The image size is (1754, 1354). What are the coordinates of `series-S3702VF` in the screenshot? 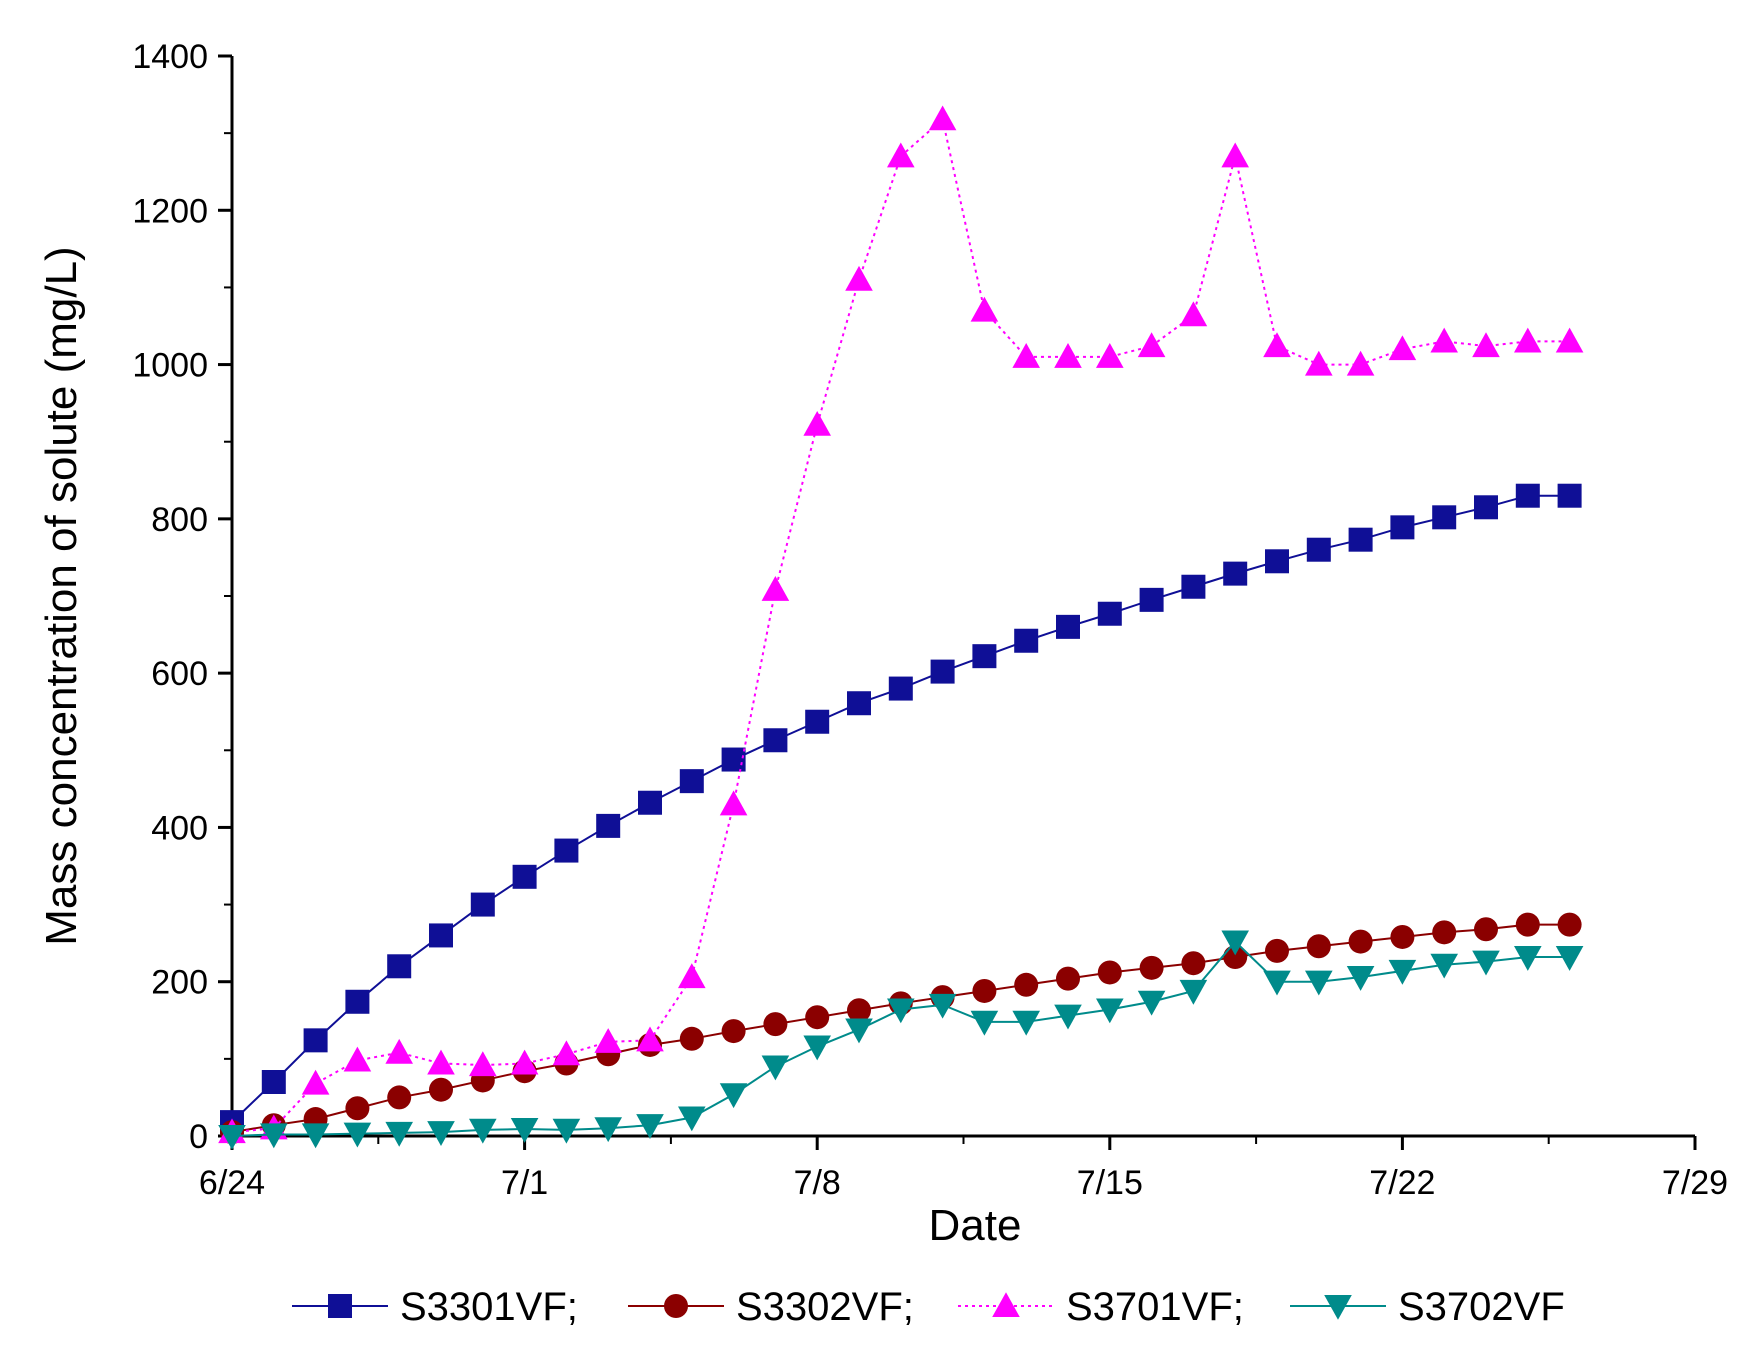 It's located at (901, 1040).